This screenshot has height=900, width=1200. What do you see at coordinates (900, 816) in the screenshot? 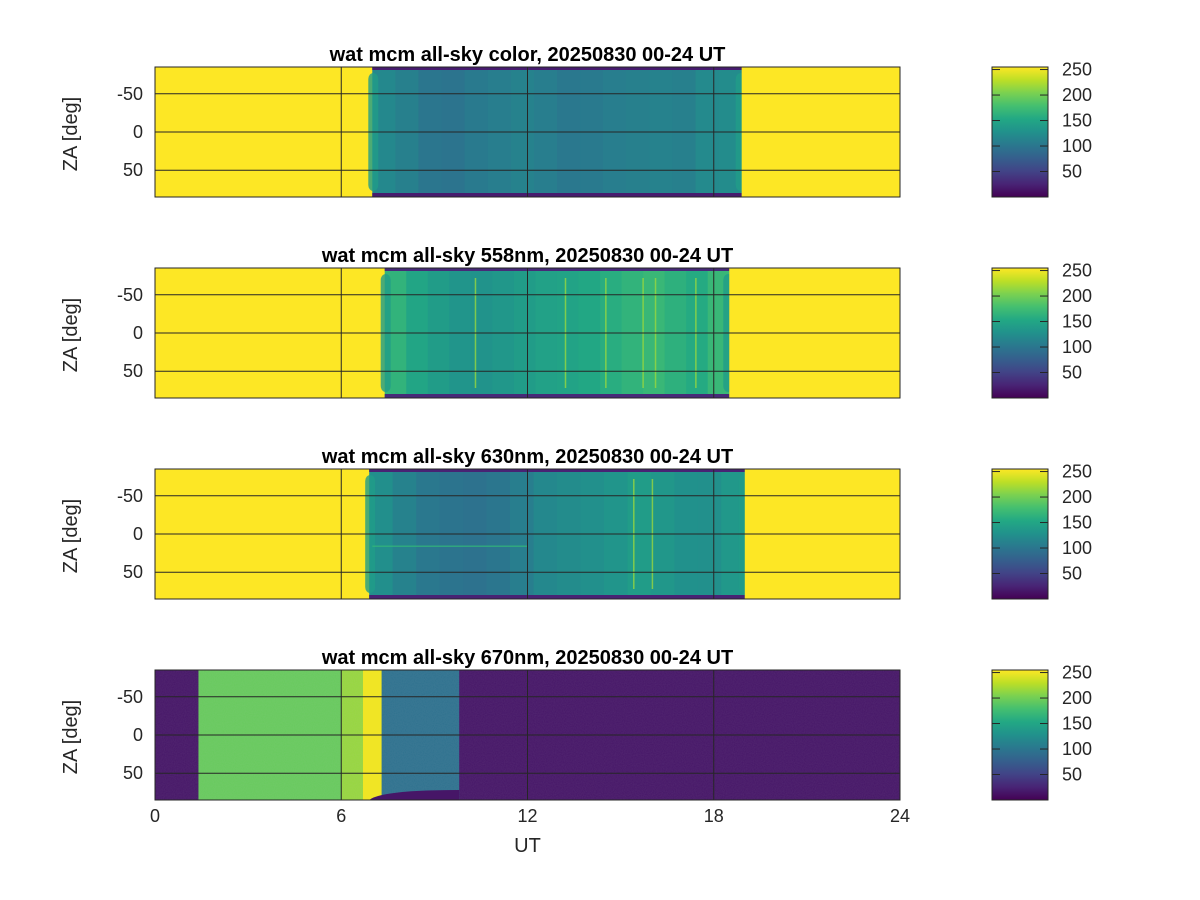
I see `xtick-label: 24` at bounding box center [900, 816].